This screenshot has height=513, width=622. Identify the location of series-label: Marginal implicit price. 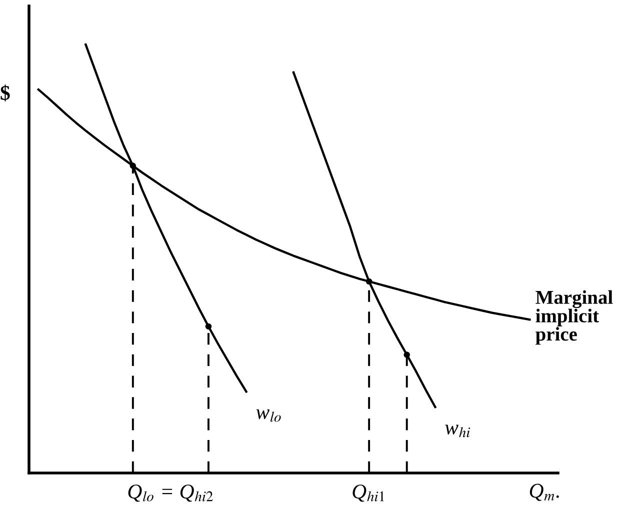
(574, 317).